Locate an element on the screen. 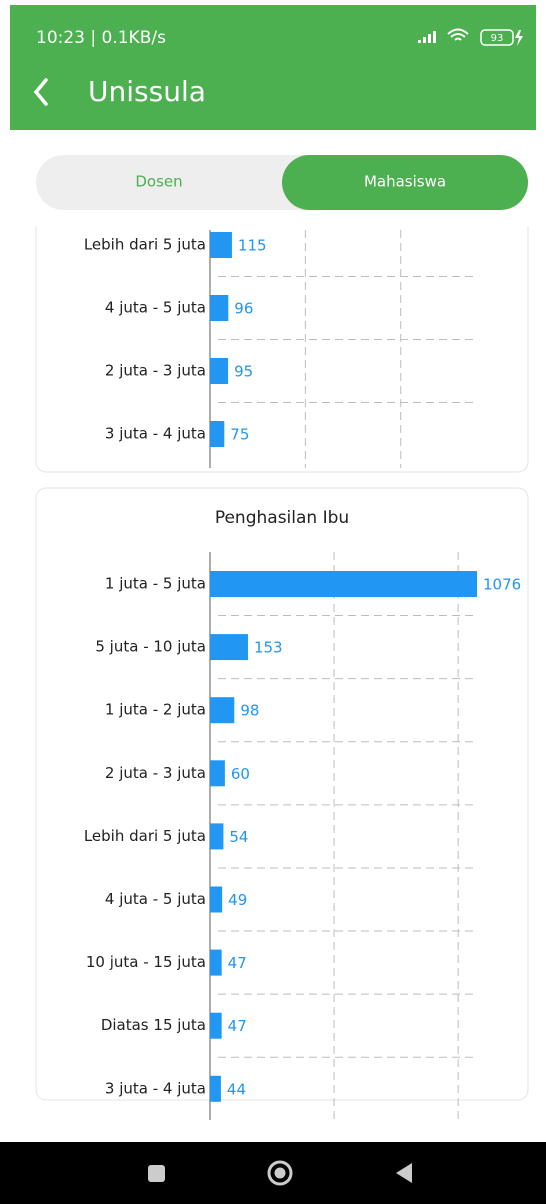  battery-level: 93 is located at coordinates (497, 38).